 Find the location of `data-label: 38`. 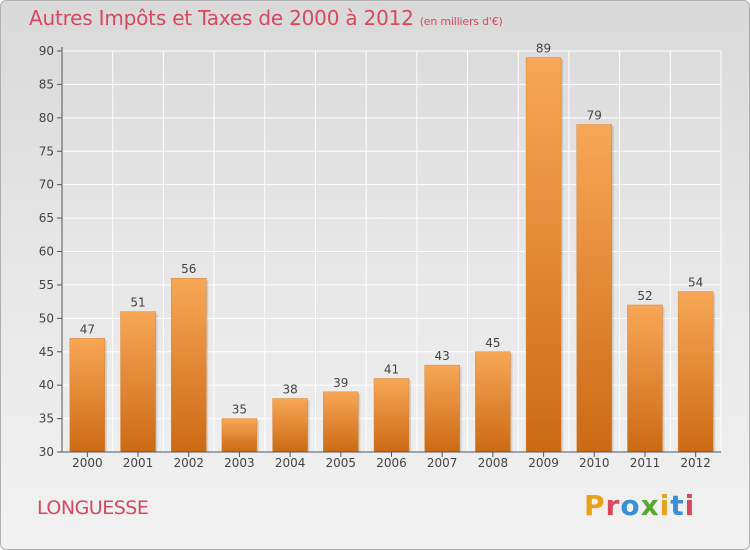

data-label: 38 is located at coordinates (289, 390).